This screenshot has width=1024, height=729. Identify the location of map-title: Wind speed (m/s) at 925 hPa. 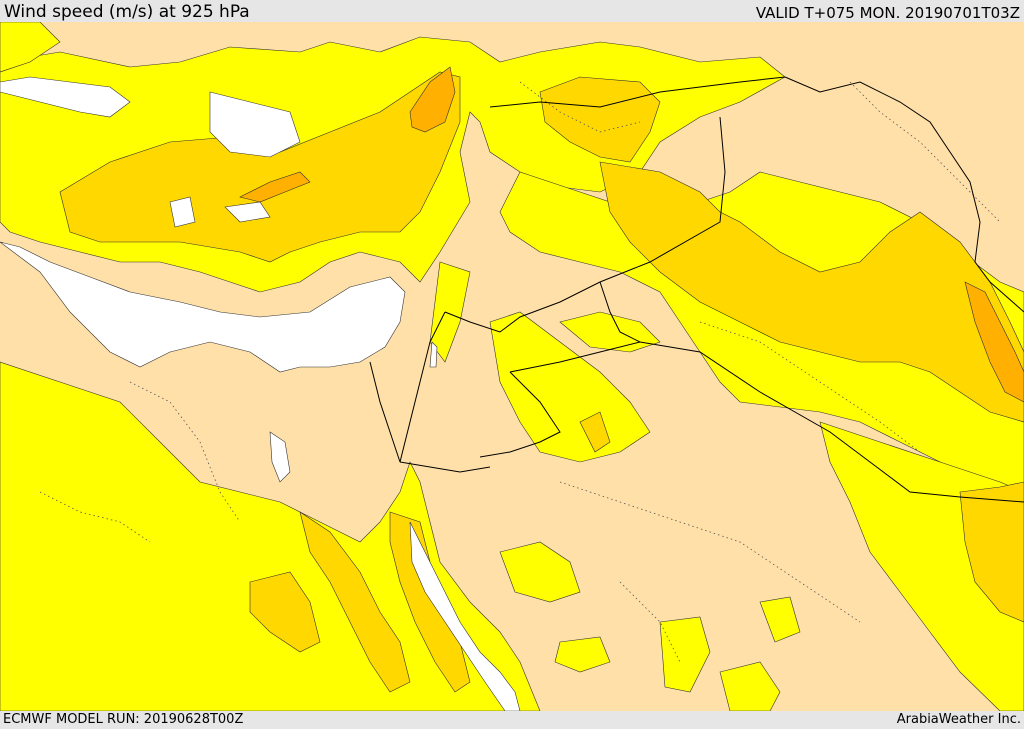
(127, 12).